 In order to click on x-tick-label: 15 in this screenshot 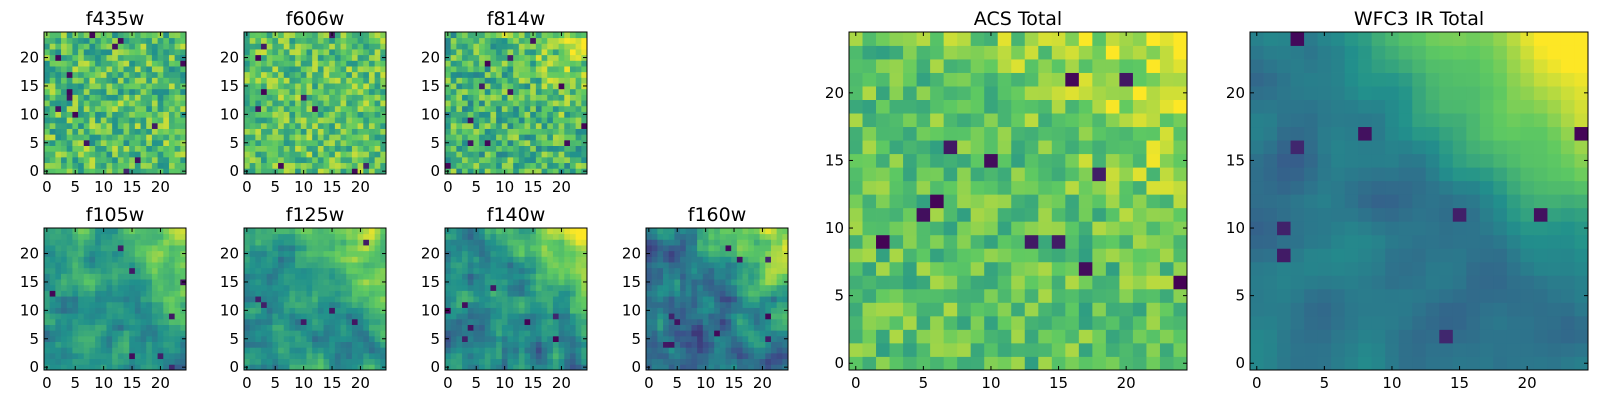, I will do `click(131, 383)`.